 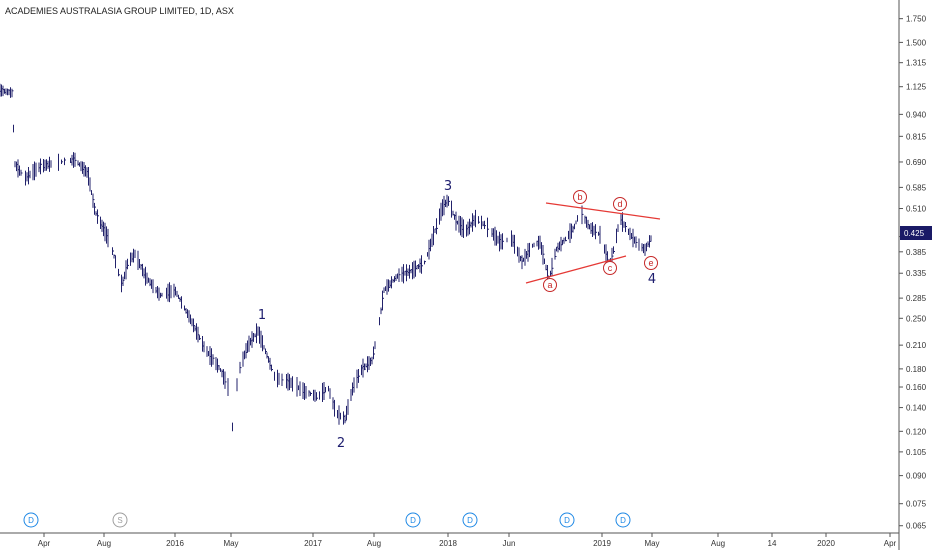 I want to click on subwave-a-label: a, so click(x=549, y=285).